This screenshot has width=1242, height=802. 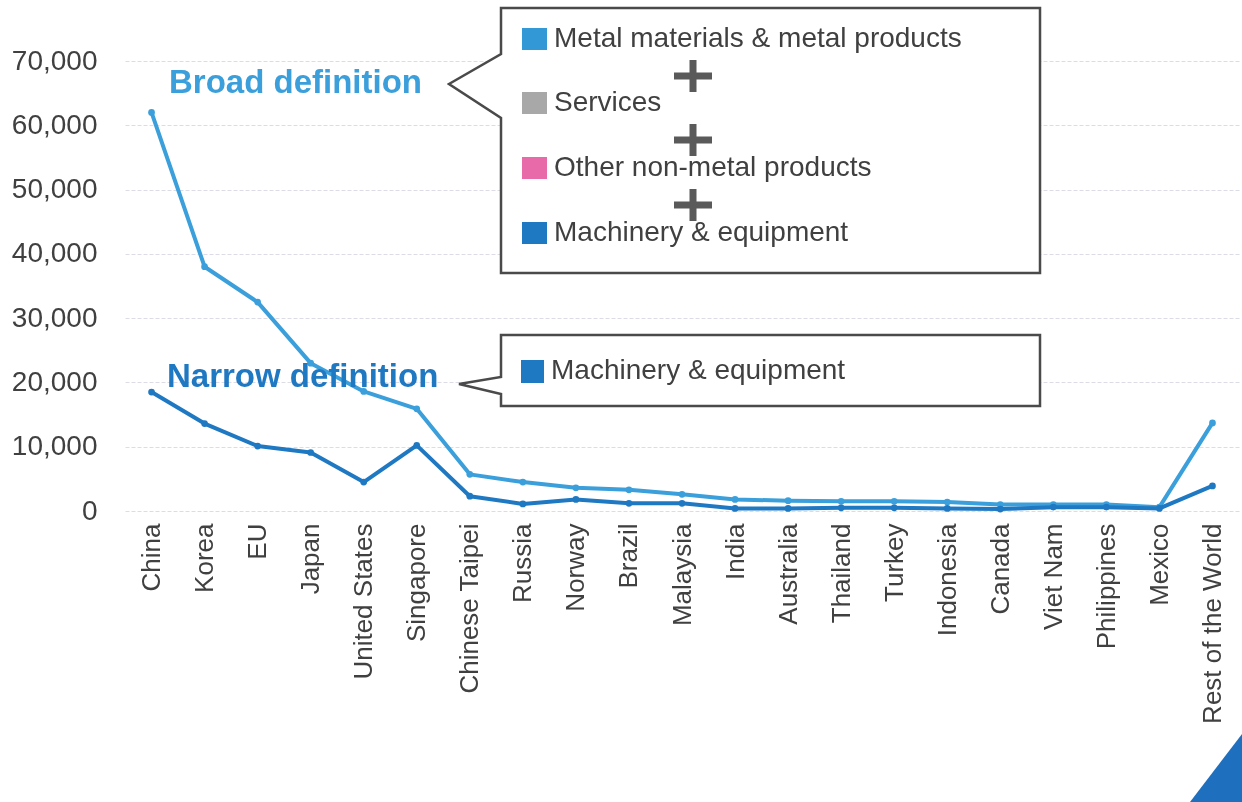 What do you see at coordinates (999, 568) in the screenshot?
I see `x-tick-label: Canada` at bounding box center [999, 568].